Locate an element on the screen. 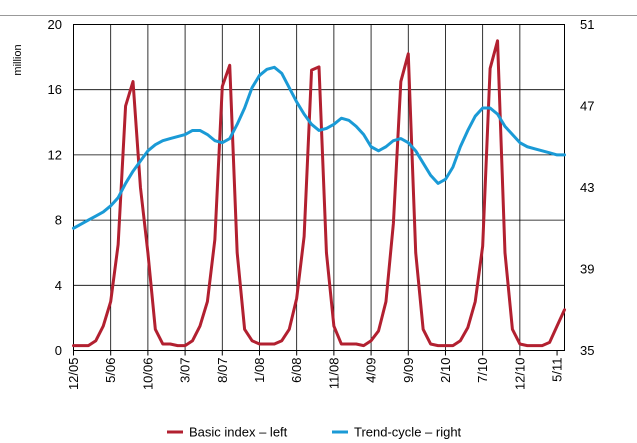 The height and width of the screenshot is (443, 637). x-tick-label: 7/10 is located at coordinates (482, 369).